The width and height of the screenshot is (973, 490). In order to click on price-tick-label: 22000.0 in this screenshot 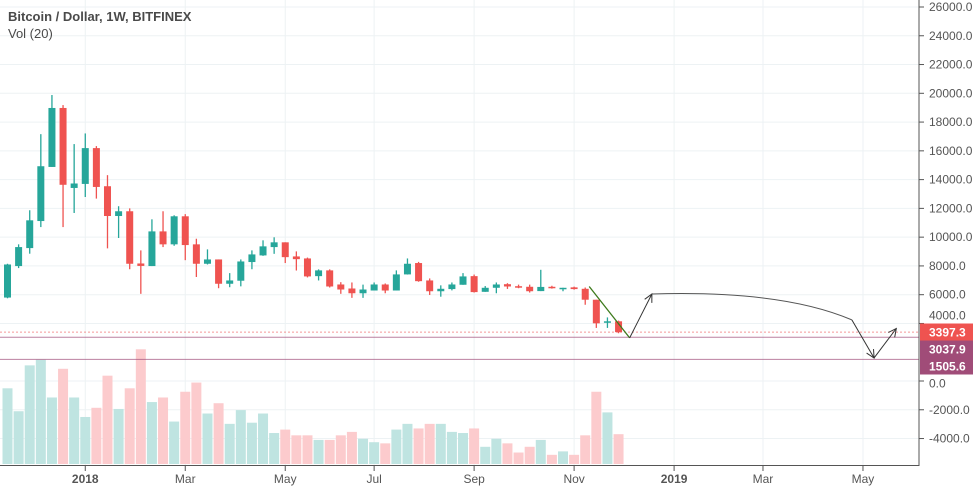, I will do `click(951, 65)`.